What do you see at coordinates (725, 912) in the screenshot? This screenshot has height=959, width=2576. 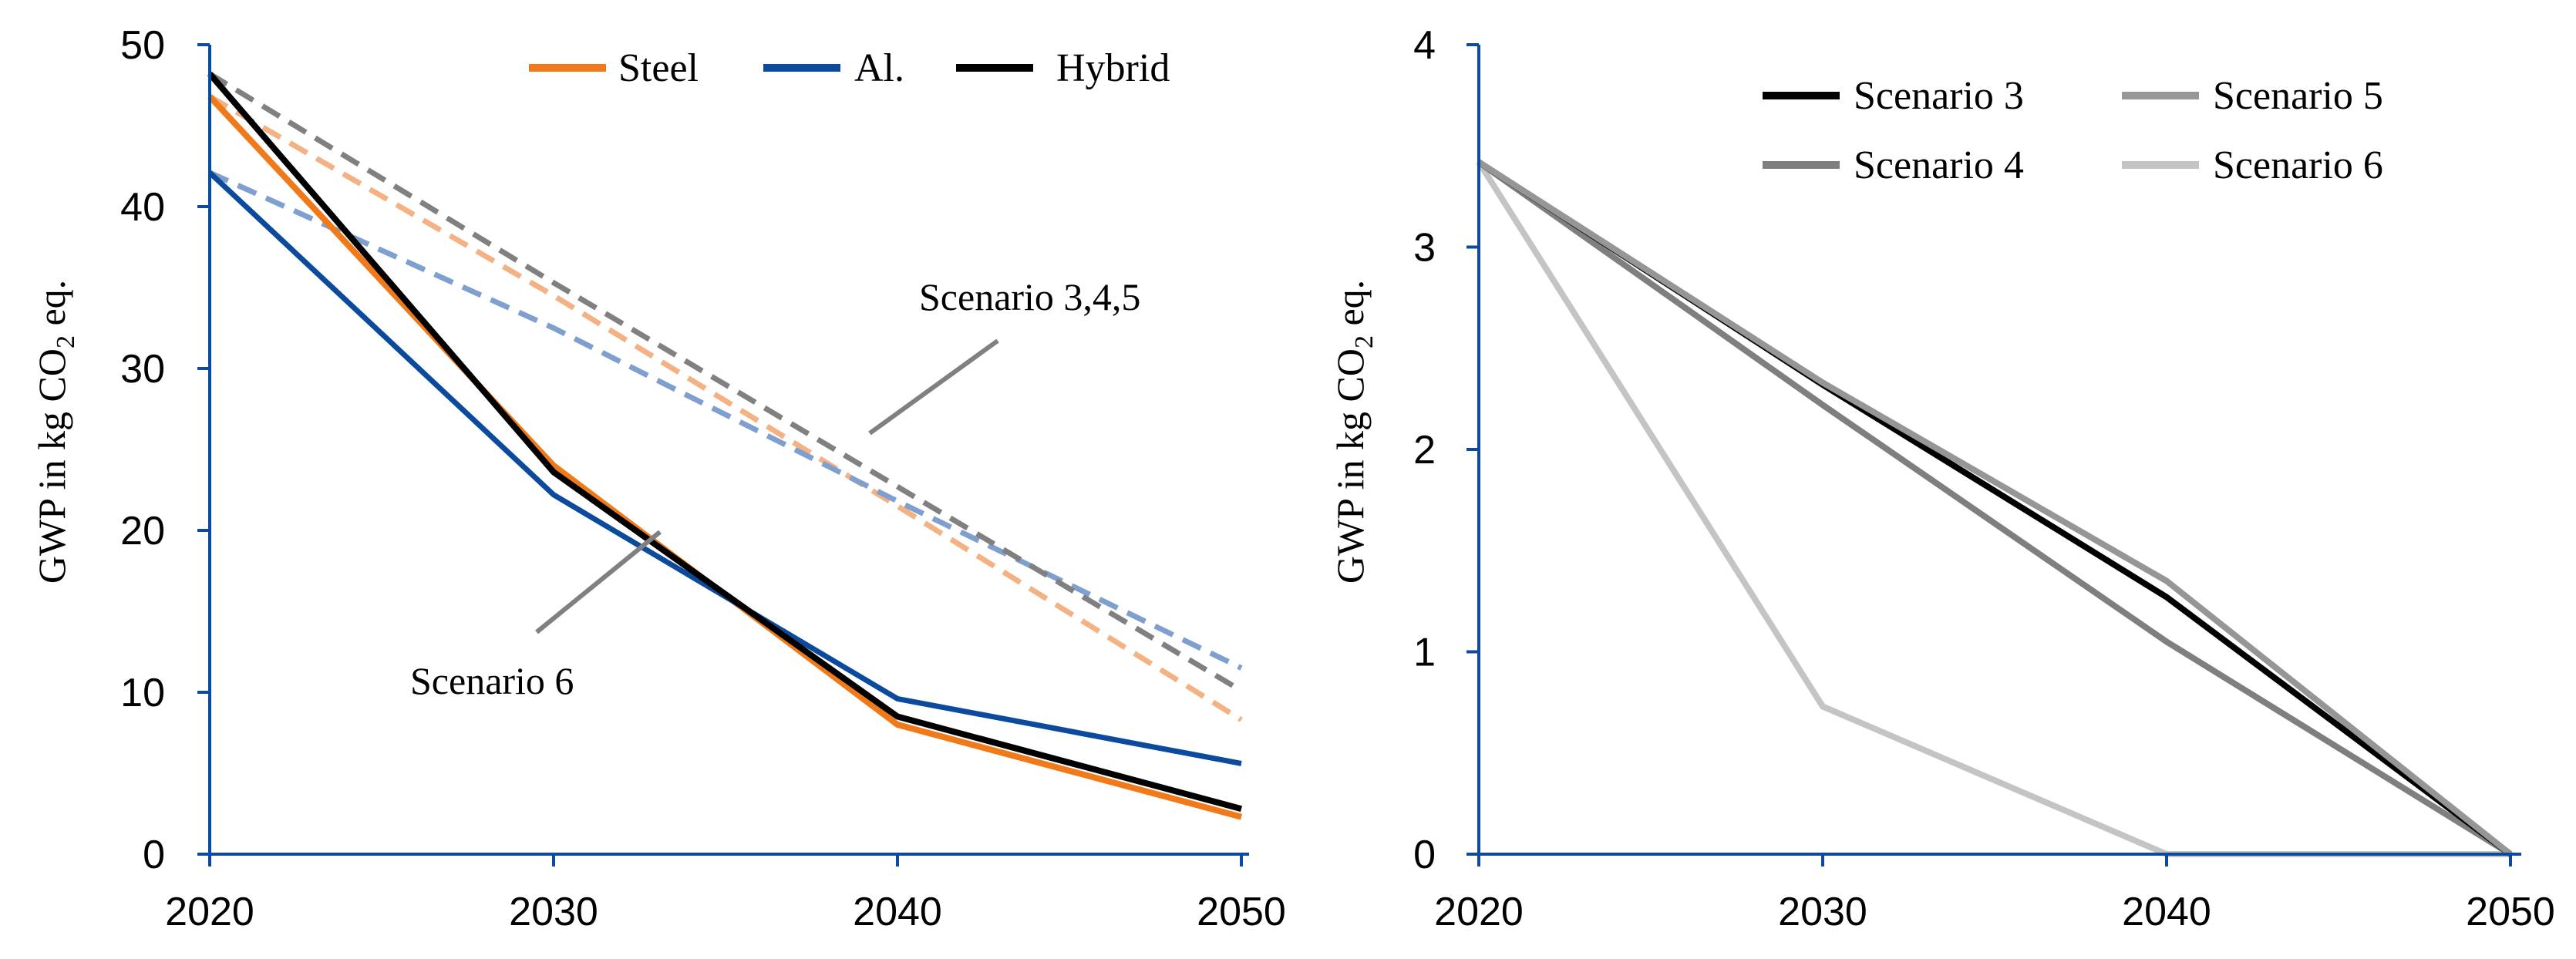 I see `left-x-tick-labels: 2020 2030 2040 2050` at bounding box center [725, 912].